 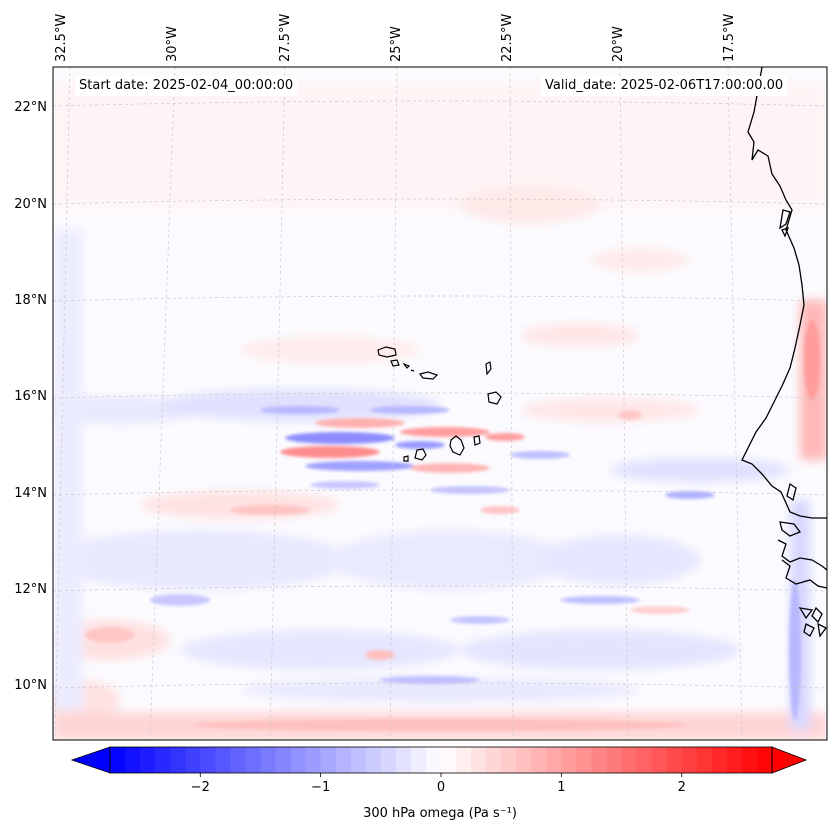 I want to click on colorbar-extend-min, so click(x=90, y=760).